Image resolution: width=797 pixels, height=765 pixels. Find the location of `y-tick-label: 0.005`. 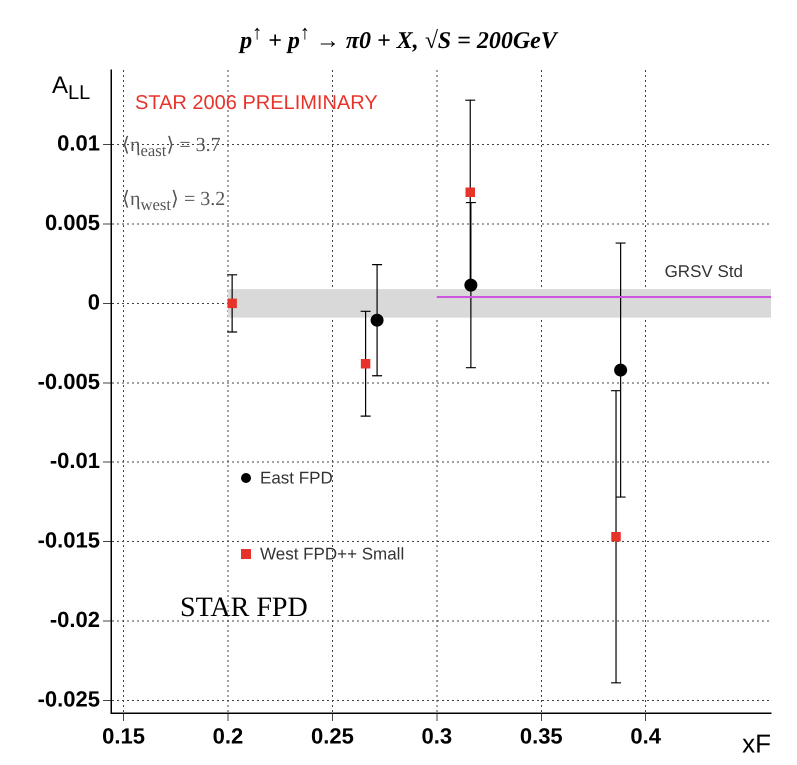

y-tick-label: 0.005 is located at coordinates (72, 223).